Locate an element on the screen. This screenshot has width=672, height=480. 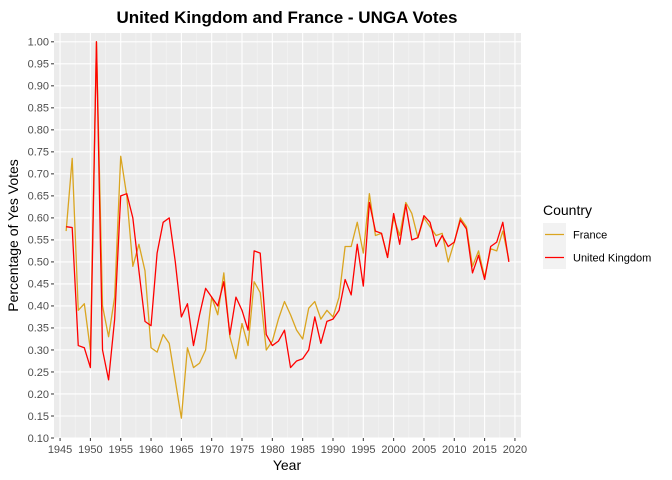
x-tick-label: 1980 is located at coordinates (272, 450).